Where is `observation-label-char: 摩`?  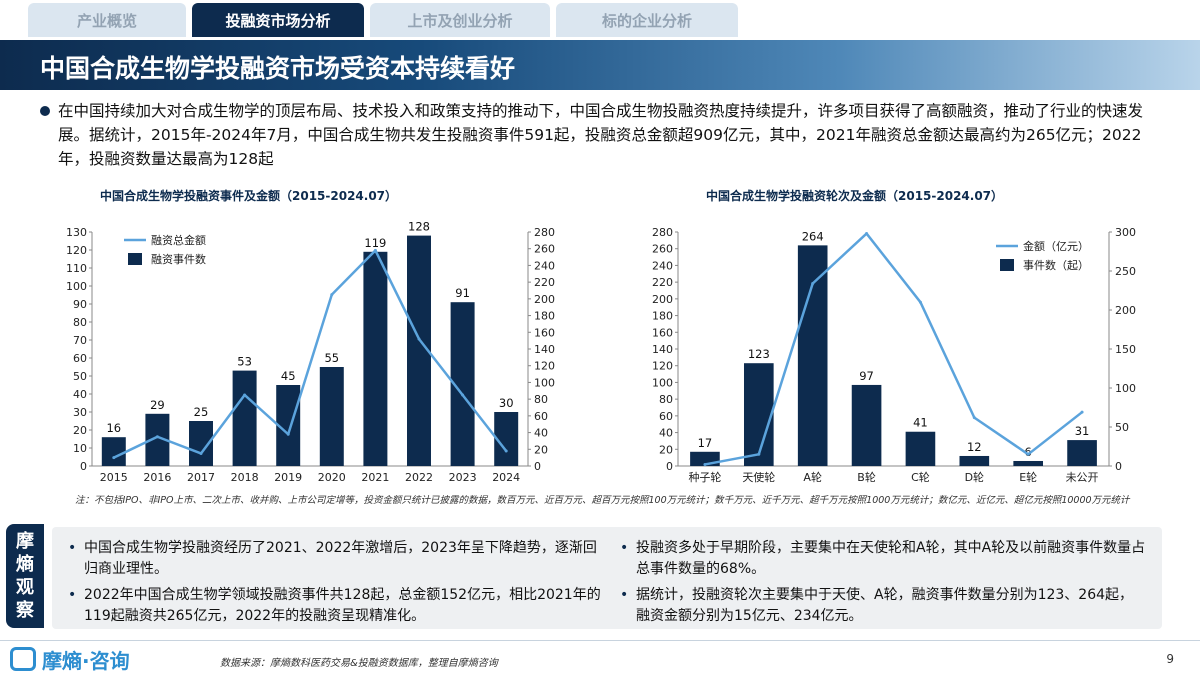
observation-label-char: 摩 is located at coordinates (25, 541).